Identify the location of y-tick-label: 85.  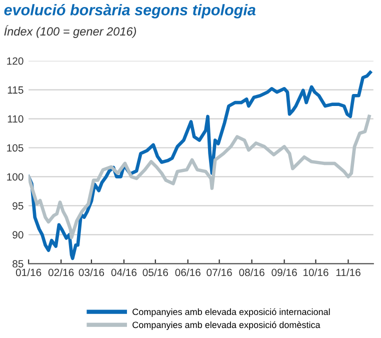
(18, 264).